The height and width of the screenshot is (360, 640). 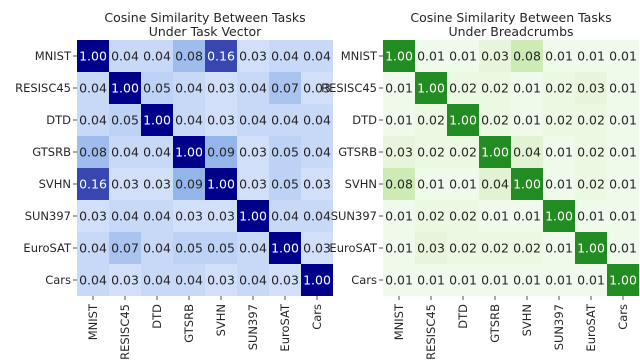 What do you see at coordinates (495, 323) in the screenshot?
I see `breadcrumbs-x-tick-label: GTSRB` at bounding box center [495, 323].